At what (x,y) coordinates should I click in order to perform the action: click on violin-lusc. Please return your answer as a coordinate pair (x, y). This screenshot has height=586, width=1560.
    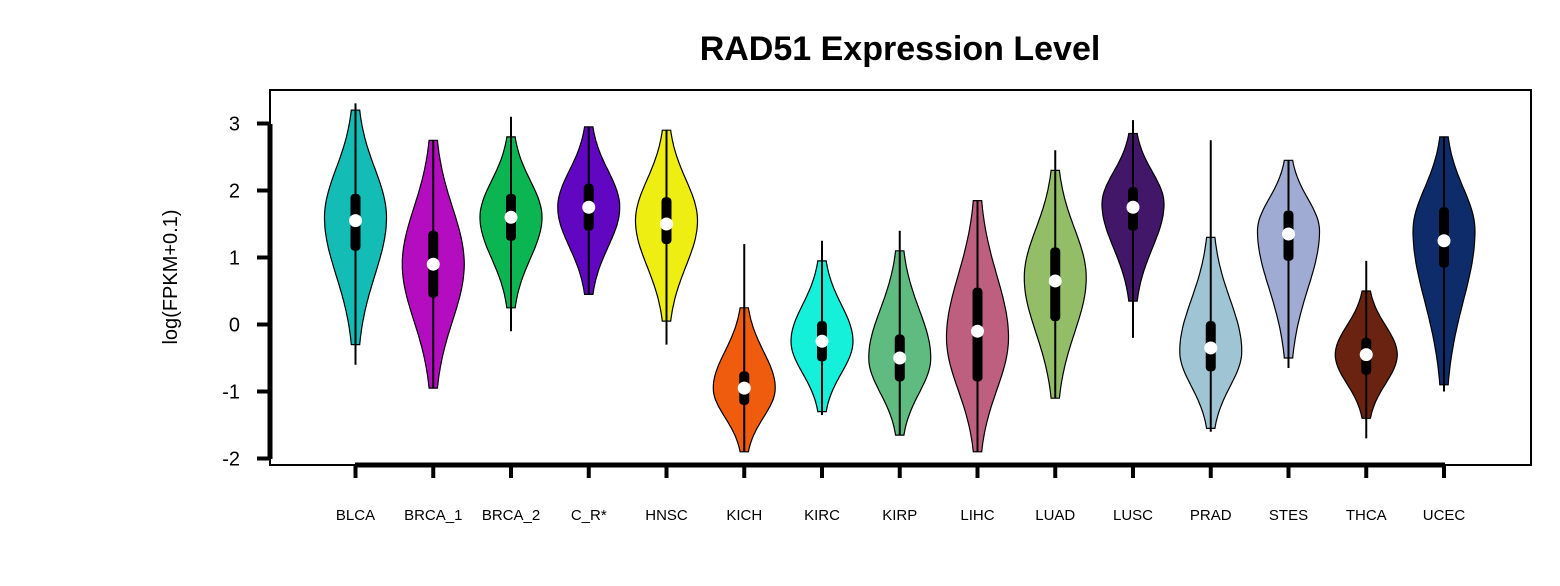
    Looking at the image, I should click on (1133, 229).